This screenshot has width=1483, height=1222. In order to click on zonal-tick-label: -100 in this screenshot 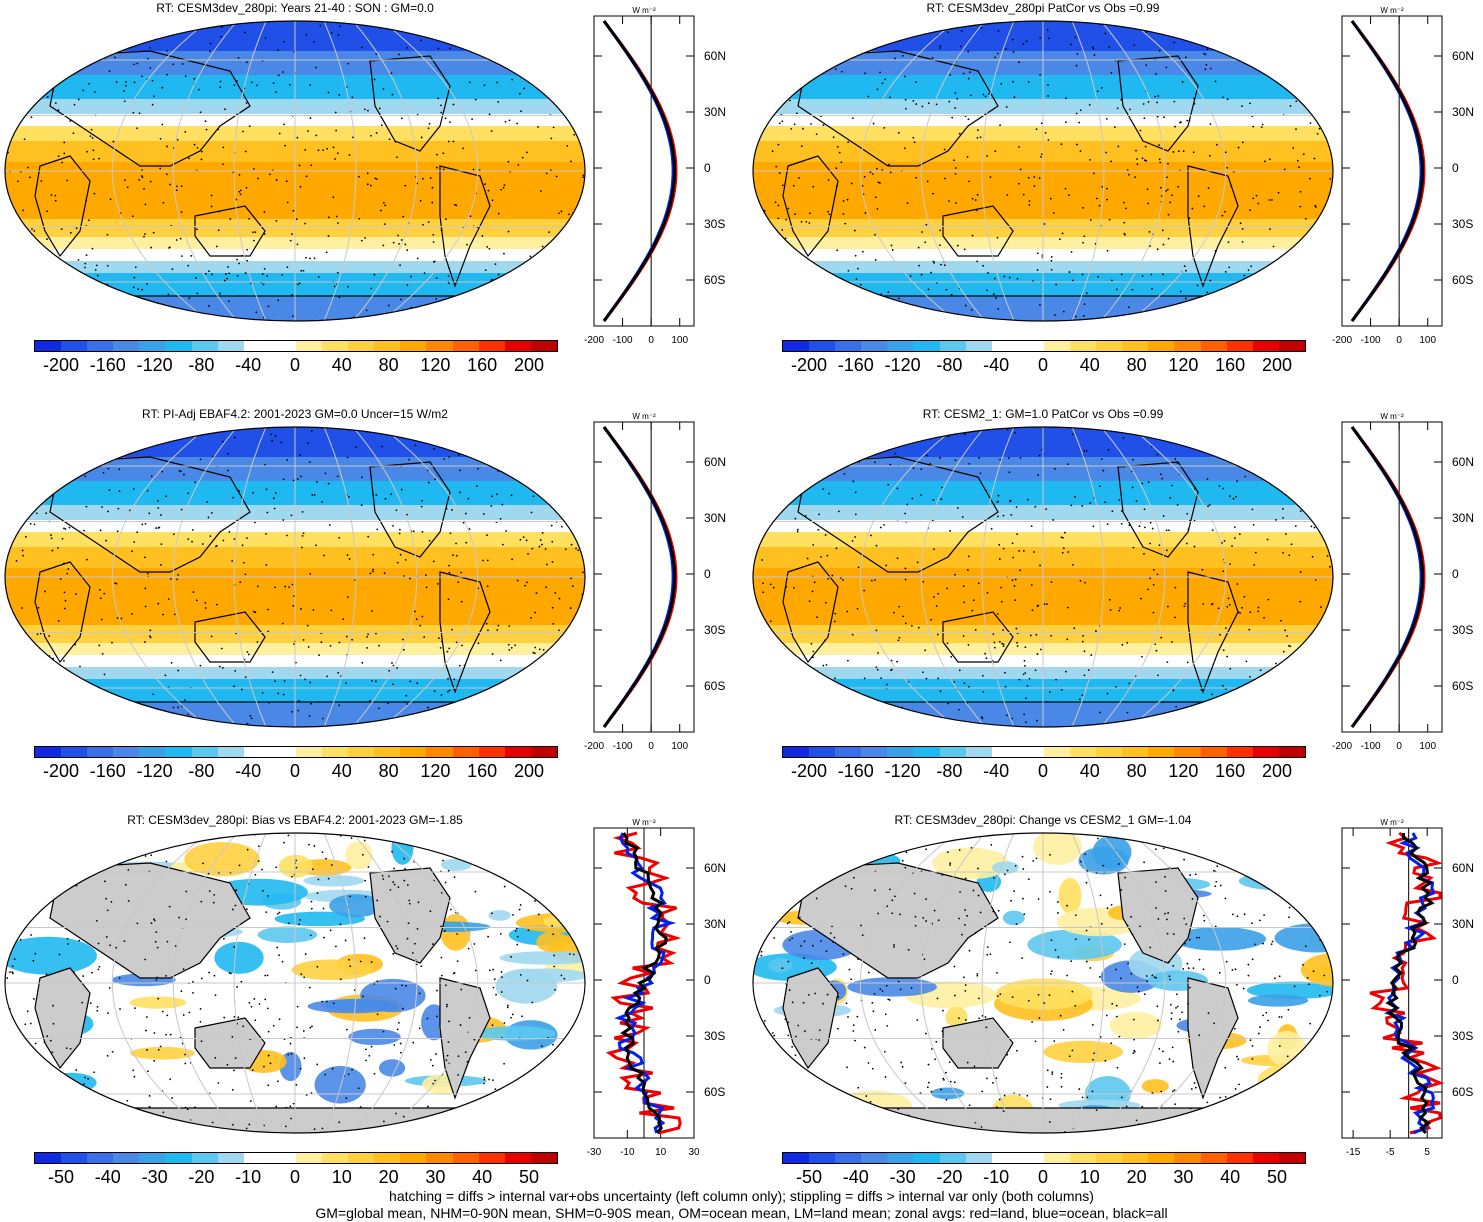, I will do `click(623, 340)`.